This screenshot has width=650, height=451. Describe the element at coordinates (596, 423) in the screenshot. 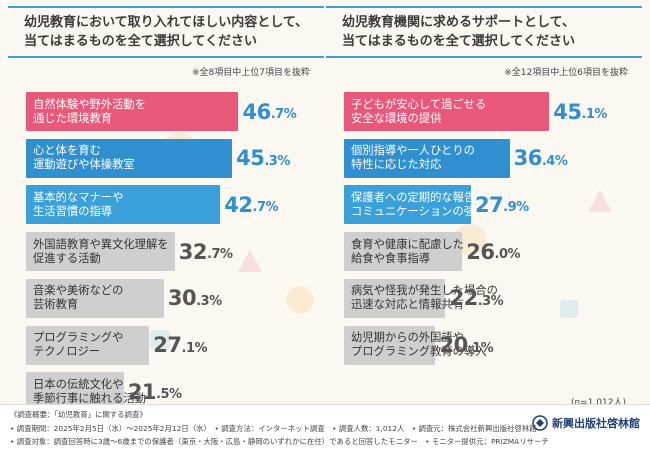

I see `logo-text: 新興出版社啓林館` at that location.